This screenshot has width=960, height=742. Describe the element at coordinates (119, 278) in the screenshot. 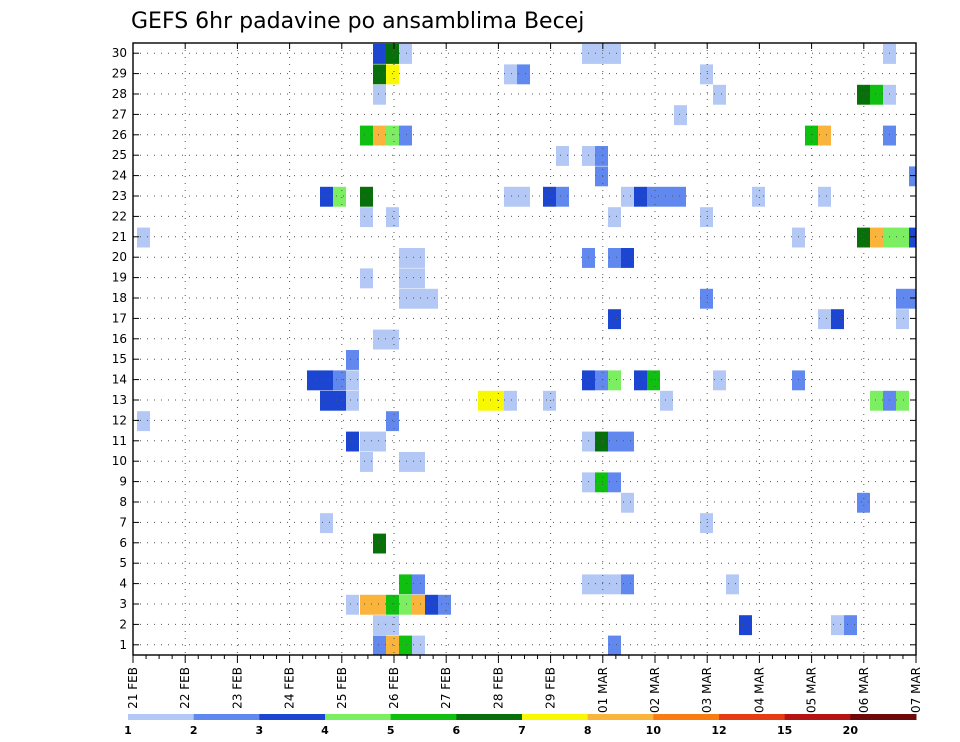

I see `y-tick-label: 19` at that location.